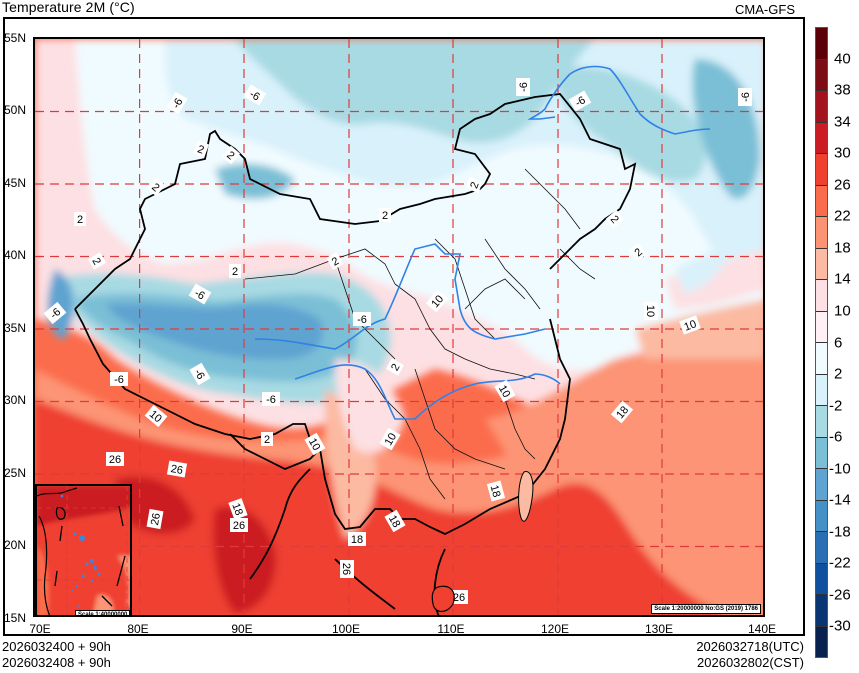 The height and width of the screenshot is (673, 859). Describe the element at coordinates (242, 629) in the screenshot. I see `lon-label-90e: 90E` at that location.